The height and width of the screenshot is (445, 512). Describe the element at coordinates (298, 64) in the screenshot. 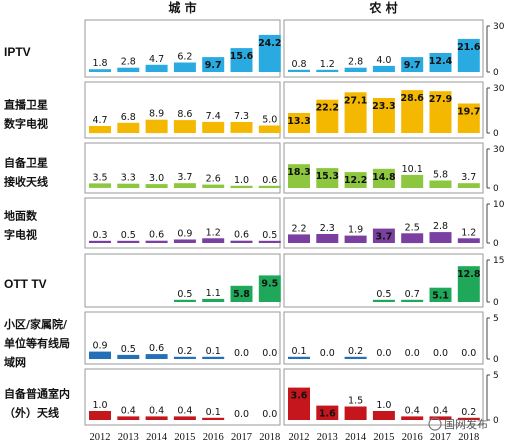

I see `value-label-iptv-rural-2012: 0.8` at that location.